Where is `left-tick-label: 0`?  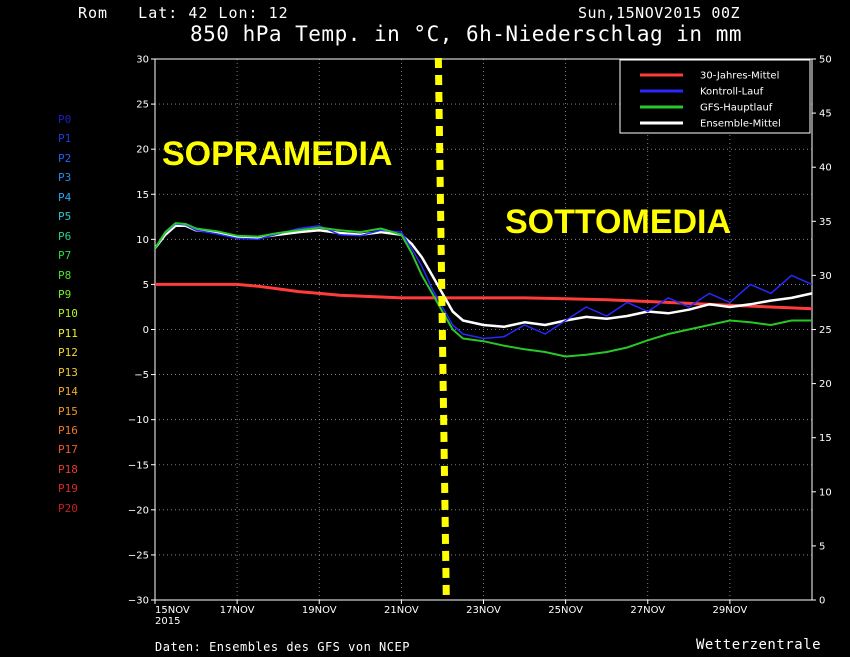
left-tick-label: 0 is located at coordinates (146, 330).